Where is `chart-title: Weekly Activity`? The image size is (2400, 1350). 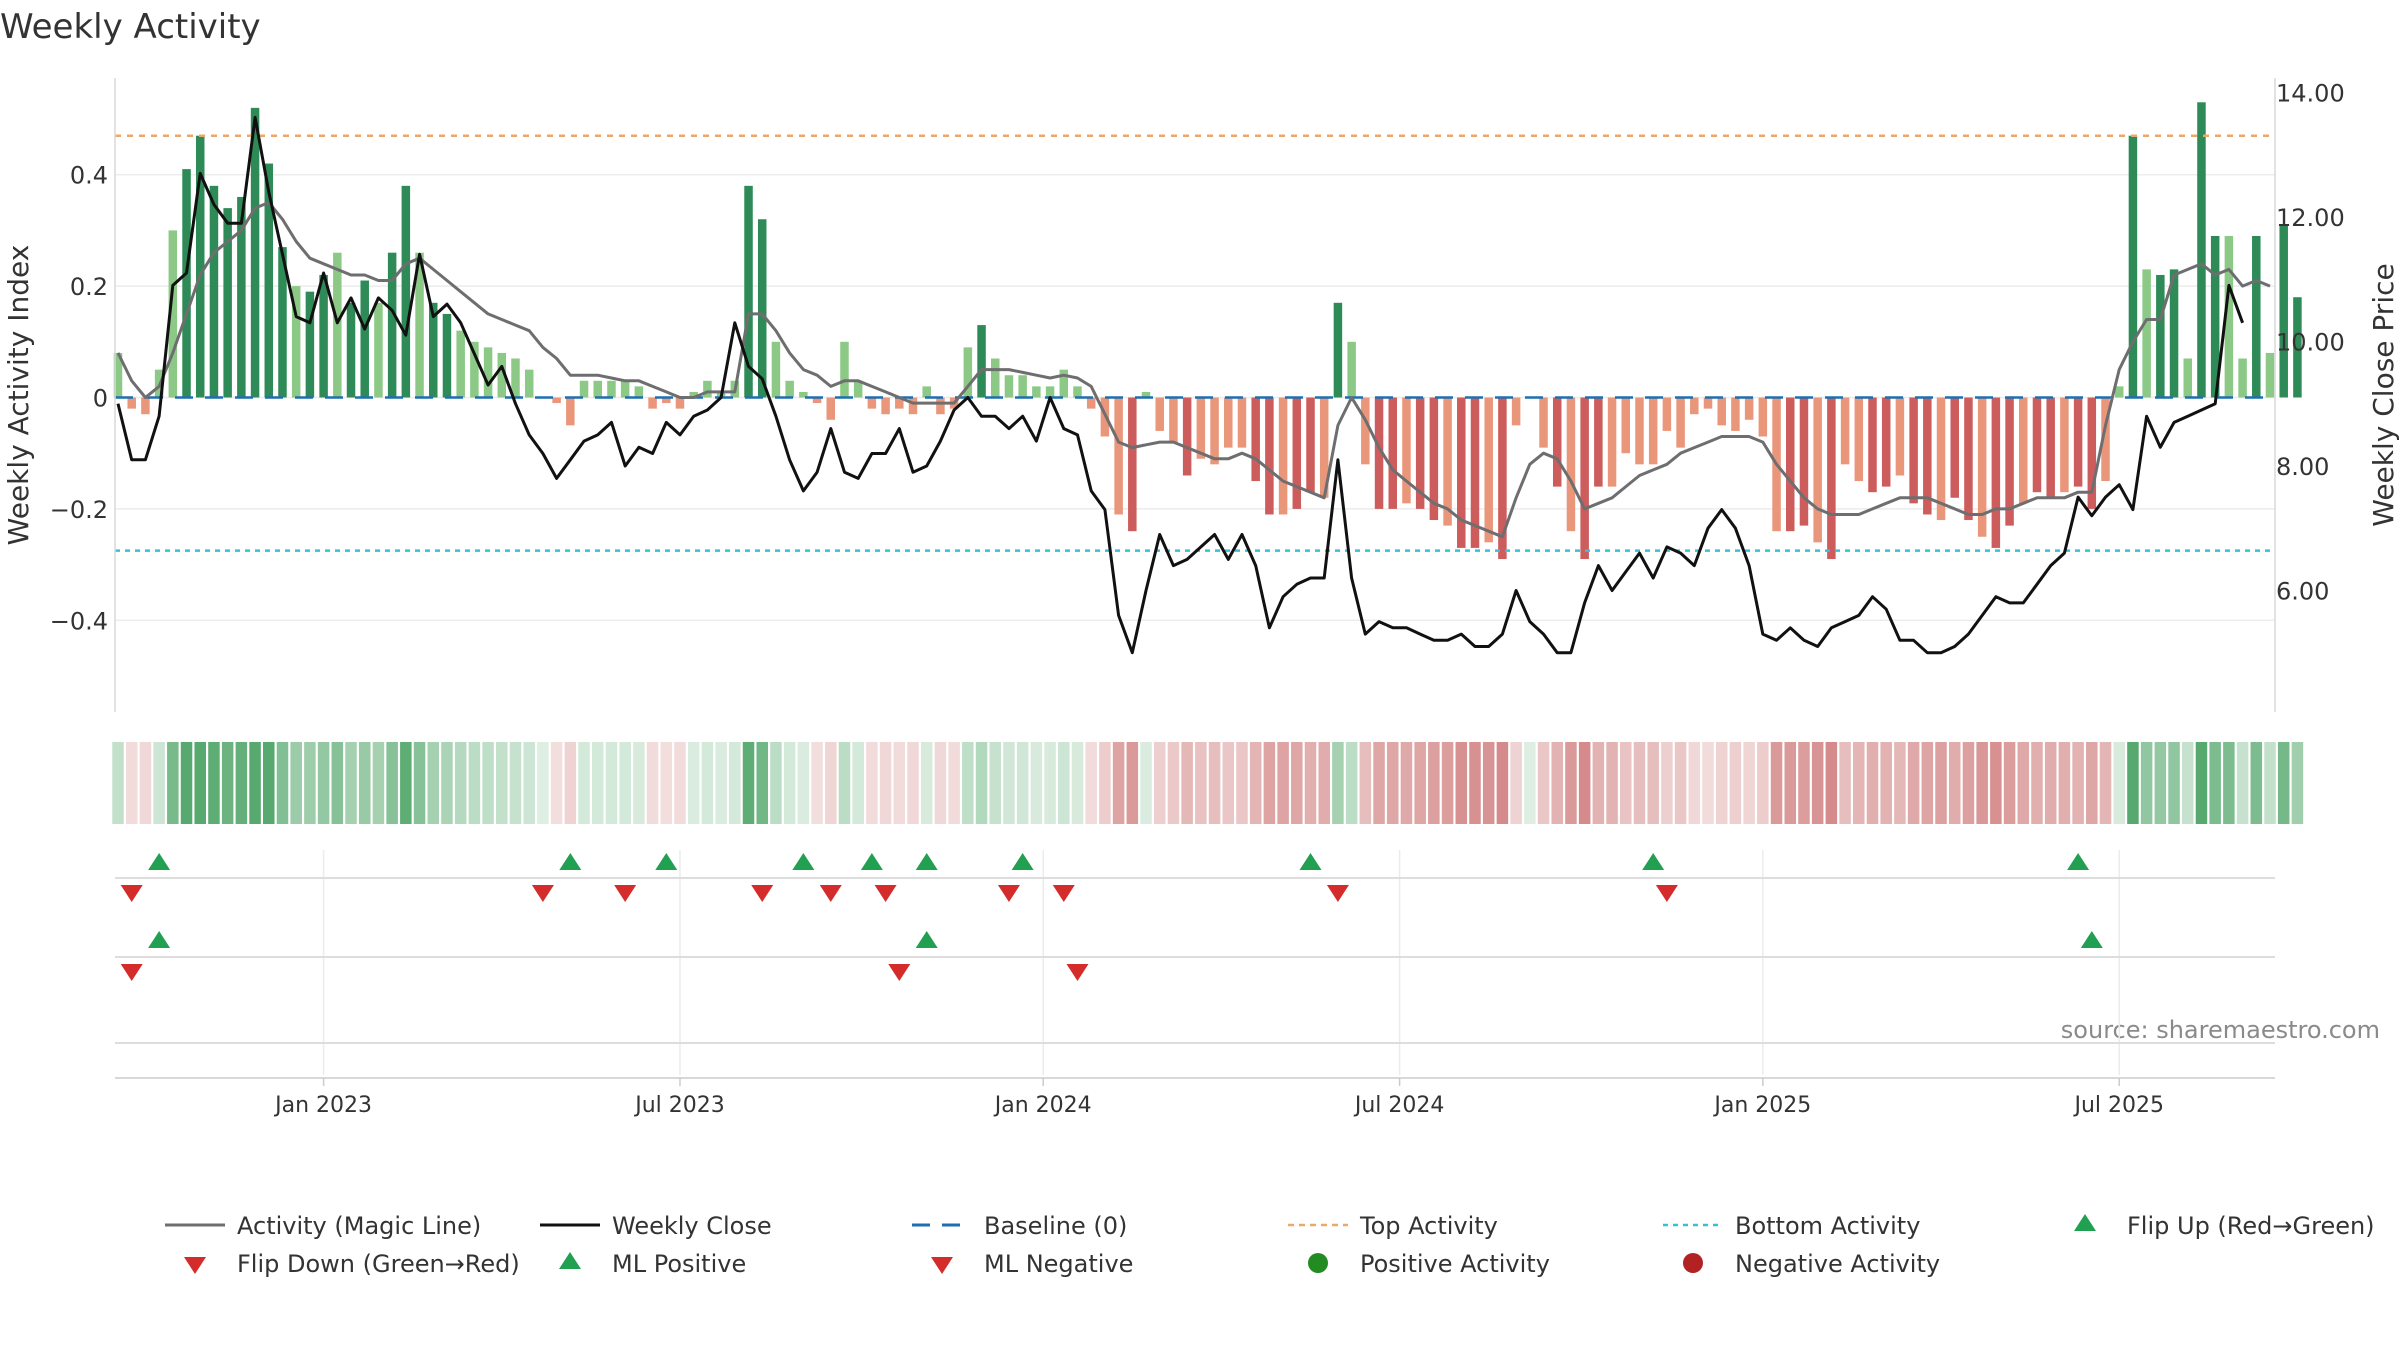 chart-title: Weekly Activity is located at coordinates (130, 27).